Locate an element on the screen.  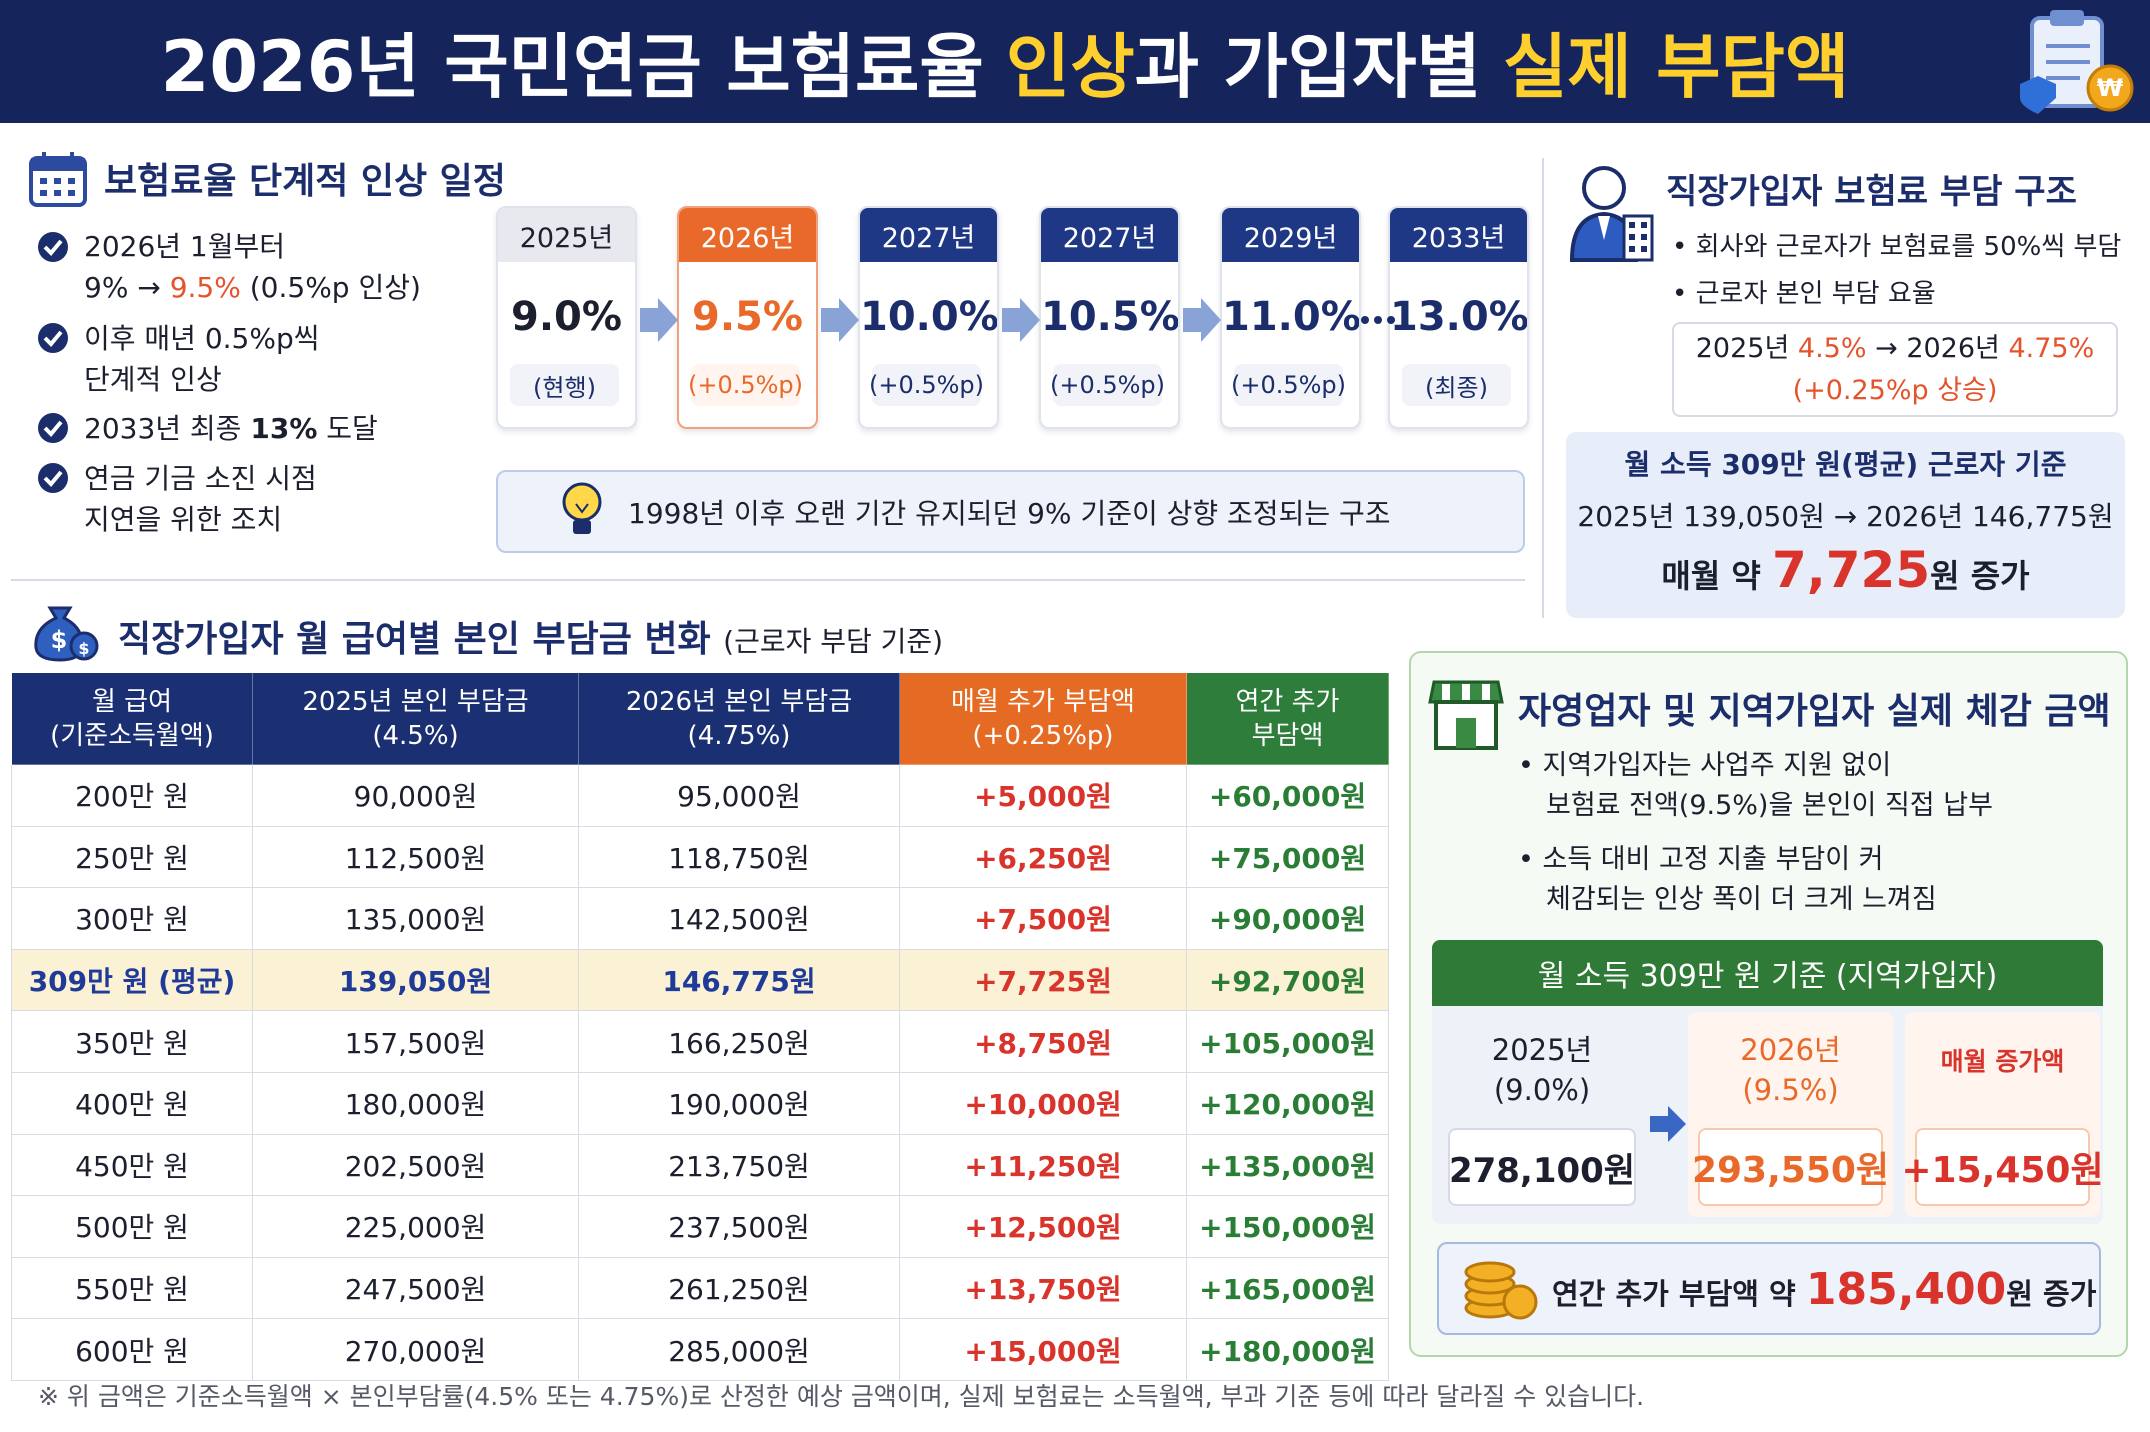
card-rate: 11.0% is located at coordinates (1291, 317).